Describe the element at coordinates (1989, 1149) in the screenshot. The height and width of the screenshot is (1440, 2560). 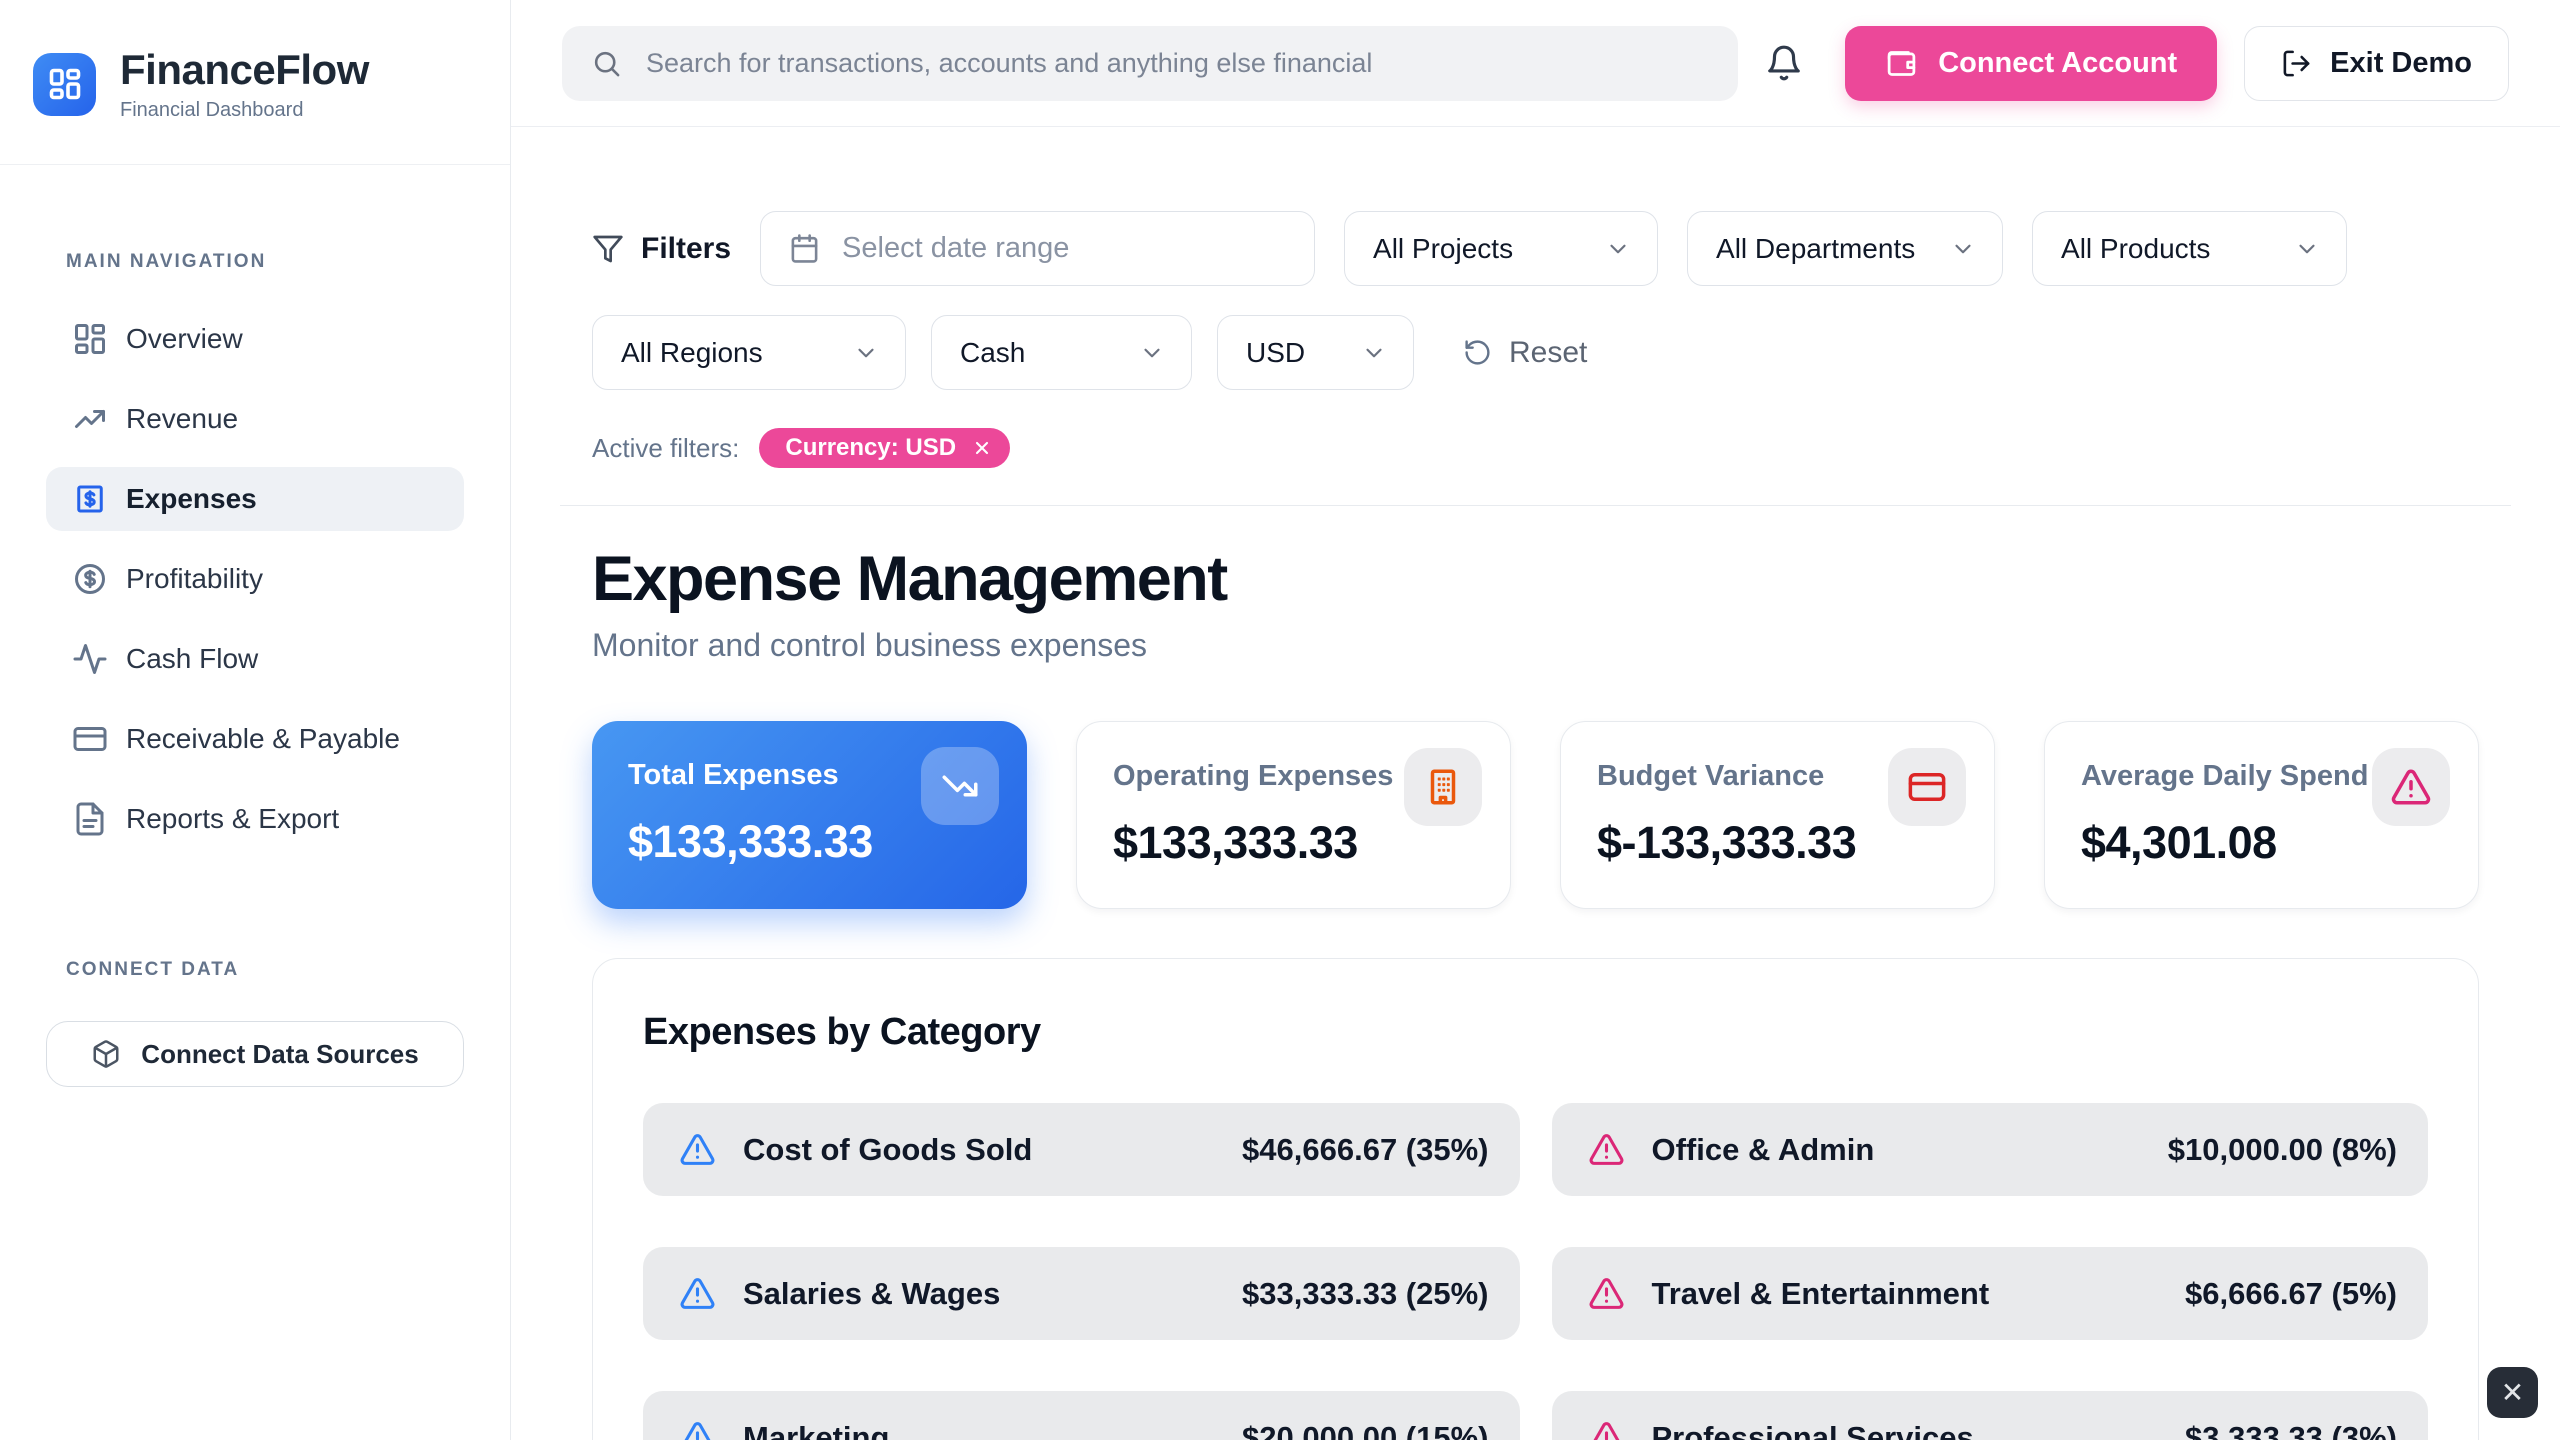
I see `category-row-office-admin: Office & Admin $10,000.00 (8%)` at that location.